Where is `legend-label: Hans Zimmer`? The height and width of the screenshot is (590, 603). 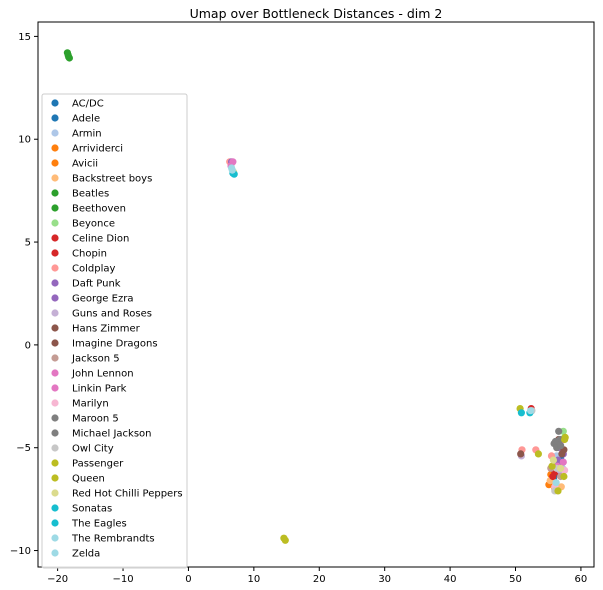
legend-label: Hans Zimmer is located at coordinates (106, 329).